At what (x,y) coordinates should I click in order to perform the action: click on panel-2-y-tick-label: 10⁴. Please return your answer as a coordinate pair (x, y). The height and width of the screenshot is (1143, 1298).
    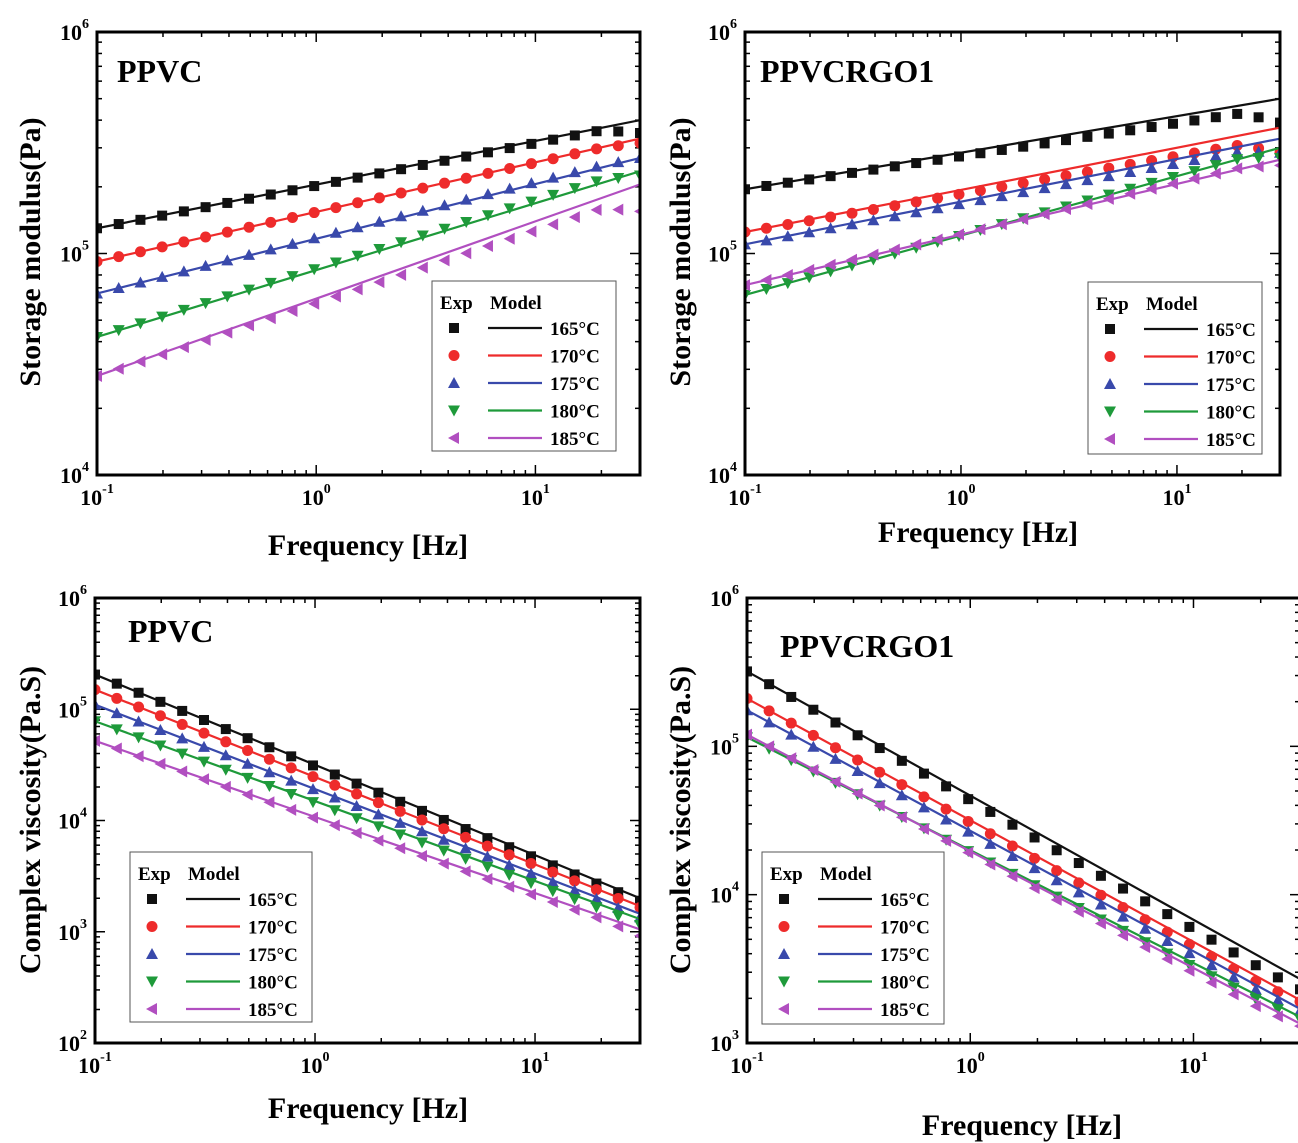
    Looking at the image, I should click on (722, 474).